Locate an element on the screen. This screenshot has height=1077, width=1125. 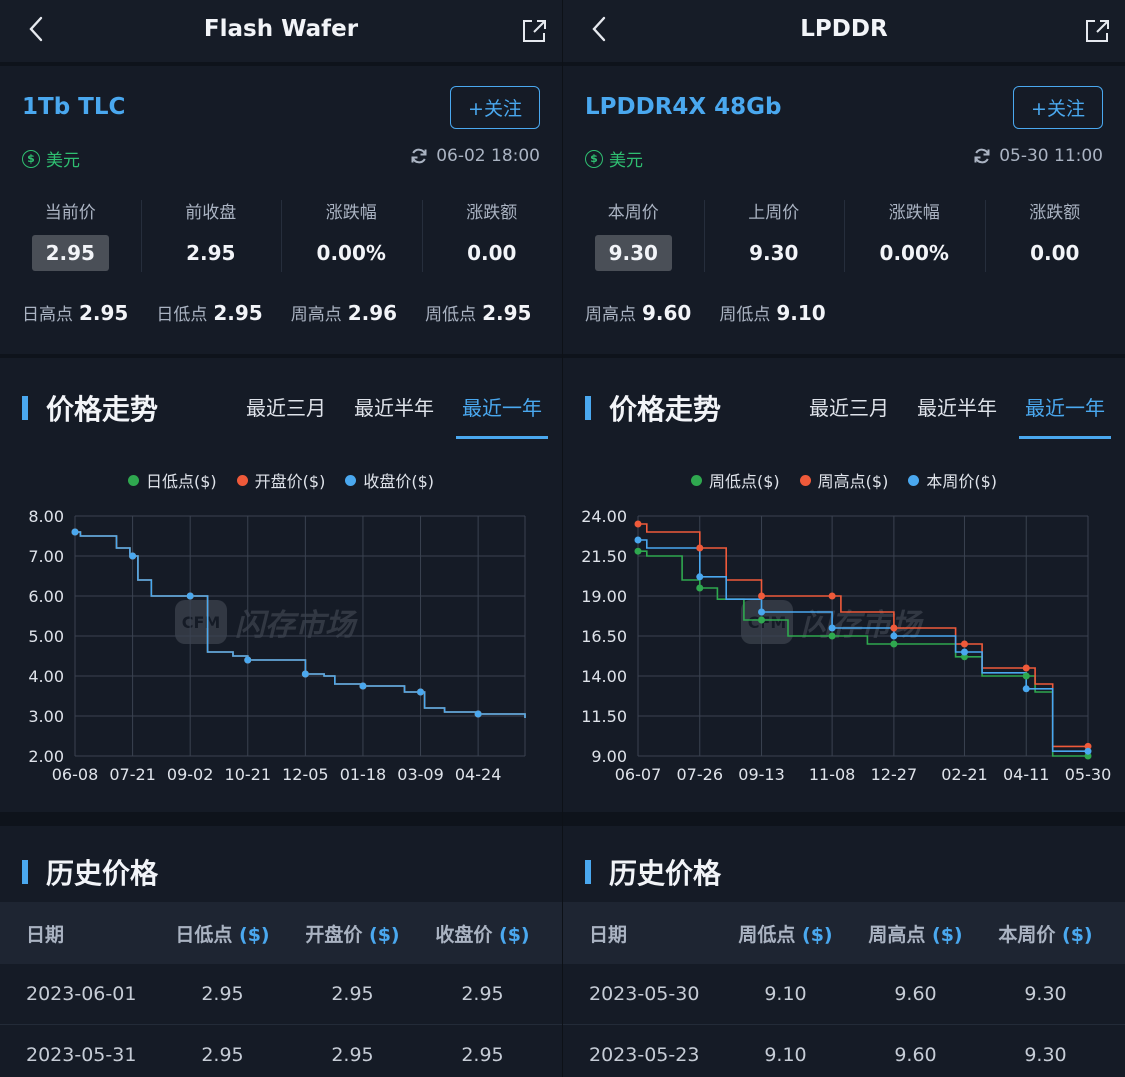
table-row: 2023-06-01 2.95 2.95 2.95 is located at coordinates (281, 994).